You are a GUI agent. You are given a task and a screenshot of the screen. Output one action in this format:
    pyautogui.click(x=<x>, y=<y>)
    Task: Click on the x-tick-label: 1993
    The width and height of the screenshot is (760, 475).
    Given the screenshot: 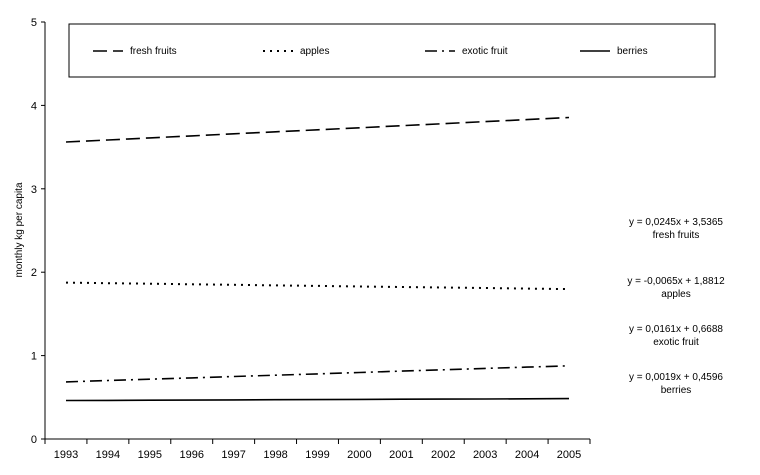 What is the action you would take?
    pyautogui.click(x=66, y=455)
    